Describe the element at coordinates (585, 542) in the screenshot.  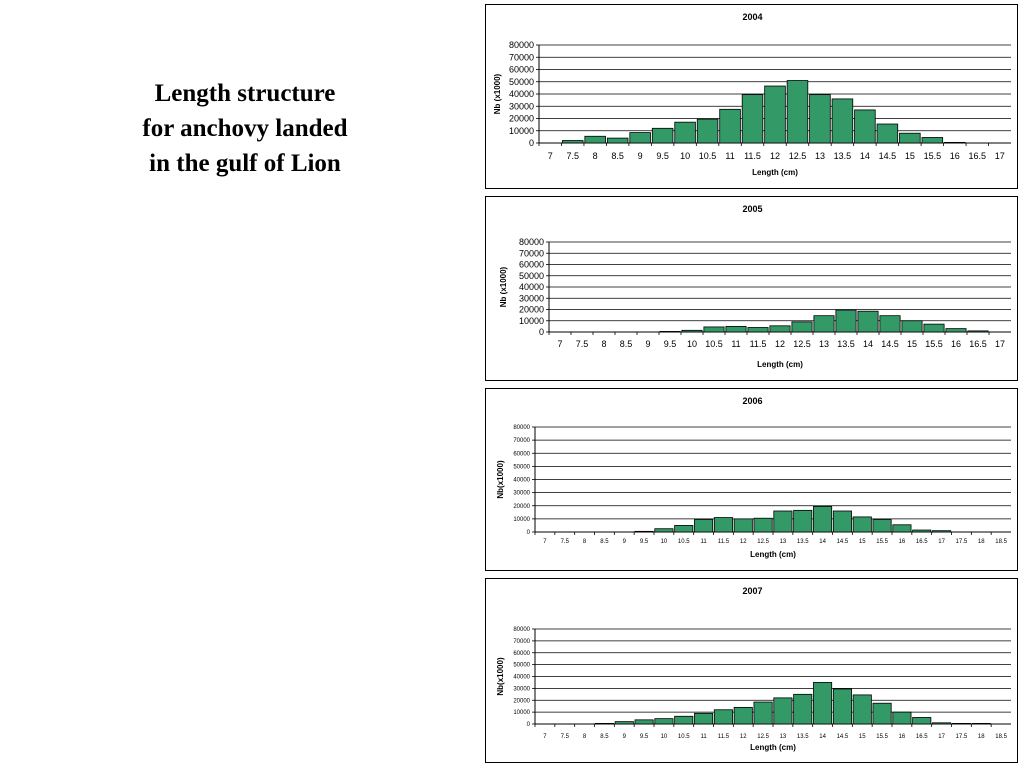
I see `x-tick-label: 8` at that location.